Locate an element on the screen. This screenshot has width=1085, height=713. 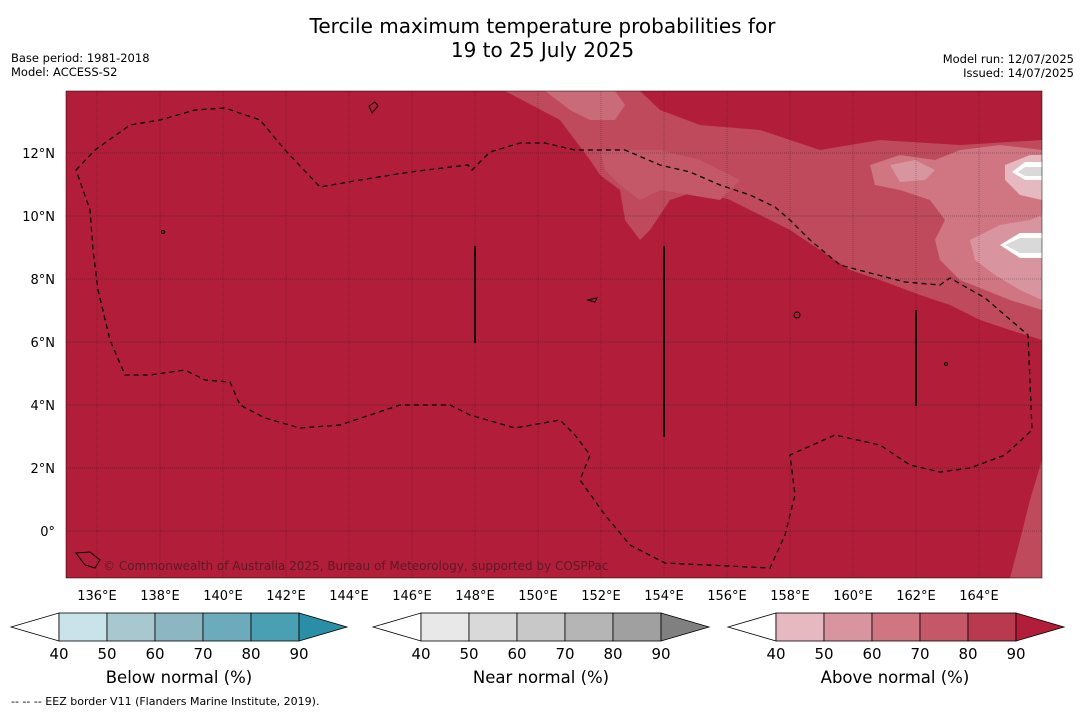
eez-segments is located at coordinates (695, 341).